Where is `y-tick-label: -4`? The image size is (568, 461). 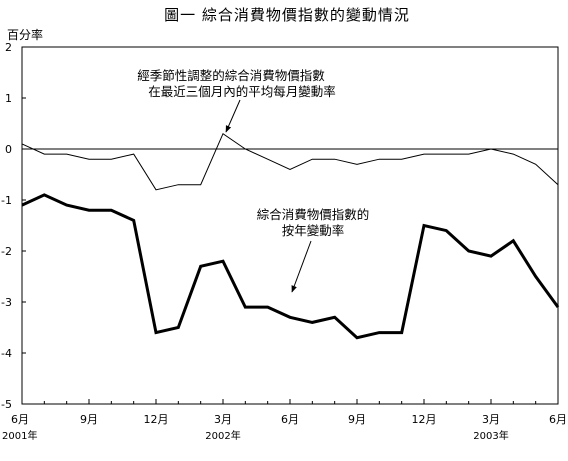 y-tick-label: -4 is located at coordinates (6, 353).